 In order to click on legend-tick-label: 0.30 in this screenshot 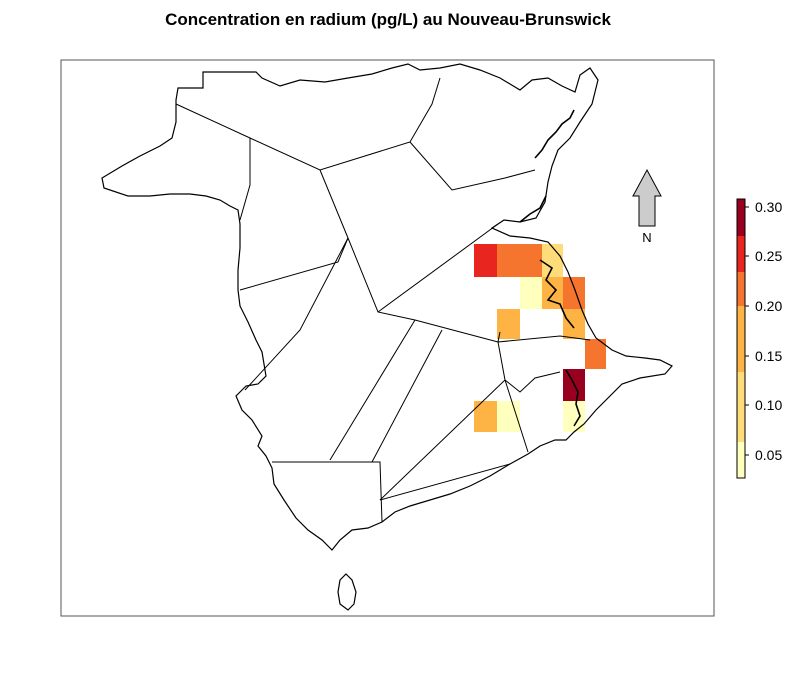, I will do `click(768, 207)`.